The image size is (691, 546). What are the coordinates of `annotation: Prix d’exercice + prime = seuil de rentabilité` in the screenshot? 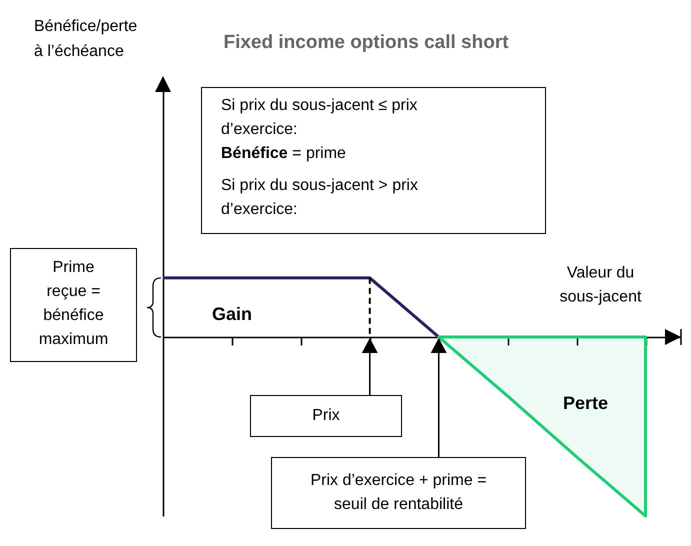 It's located at (398, 492).